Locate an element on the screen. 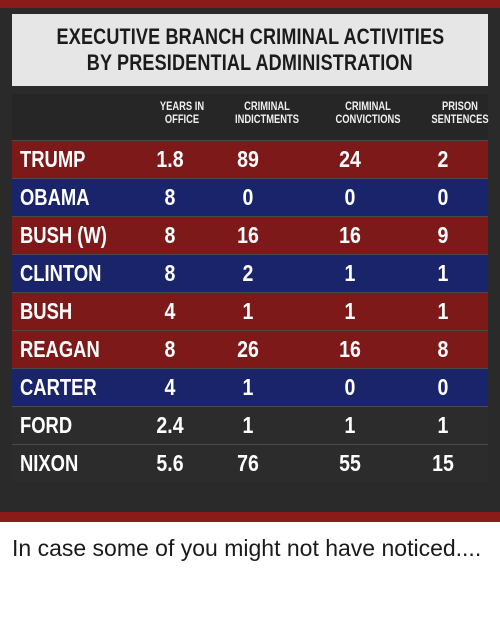 This screenshot has width=500, height=639. column-header-sentences: PRISON SENTENCES is located at coordinates (460, 112).